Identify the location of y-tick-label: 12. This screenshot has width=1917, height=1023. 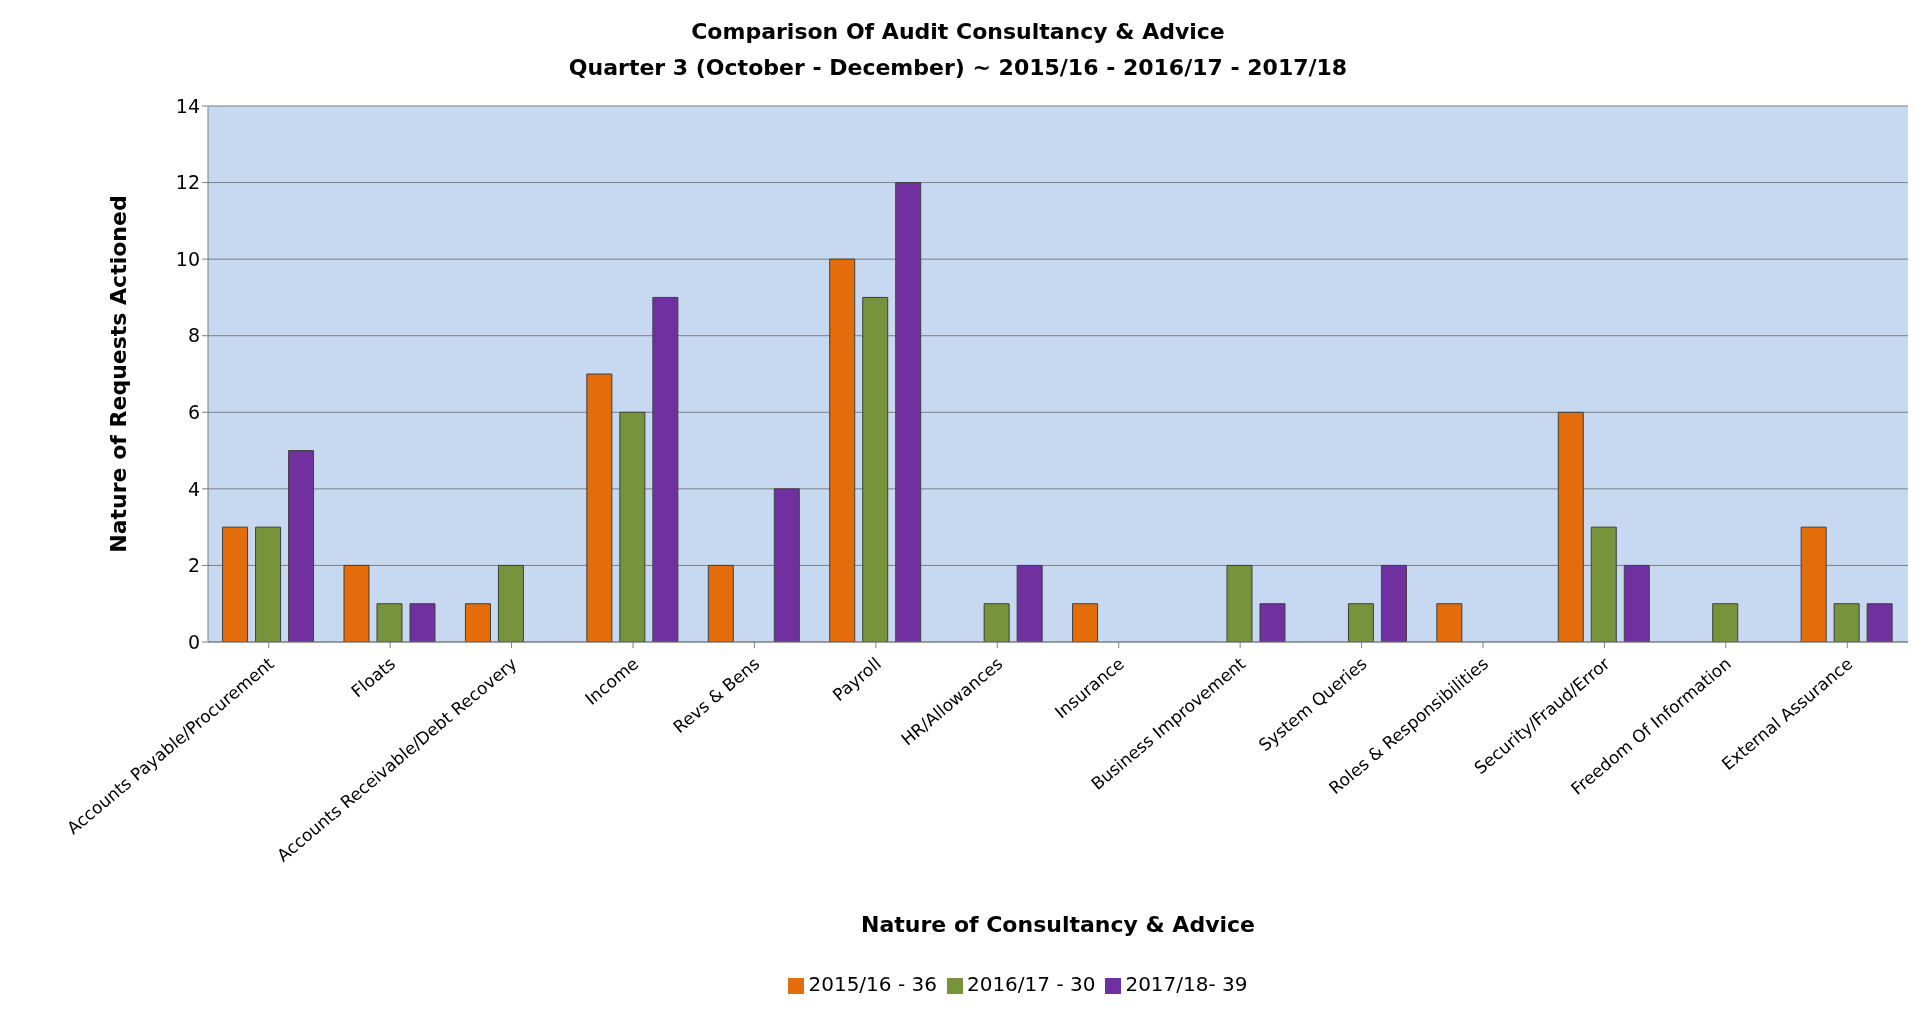
(187, 182).